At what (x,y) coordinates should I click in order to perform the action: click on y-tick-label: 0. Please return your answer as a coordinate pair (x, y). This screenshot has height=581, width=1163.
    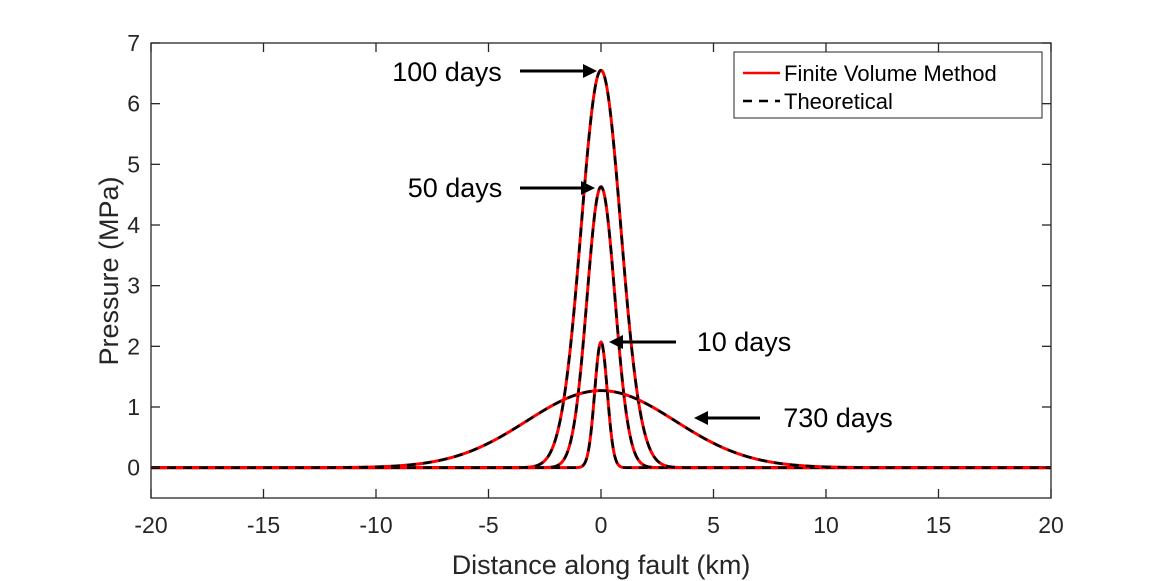
    Looking at the image, I should click on (133, 468).